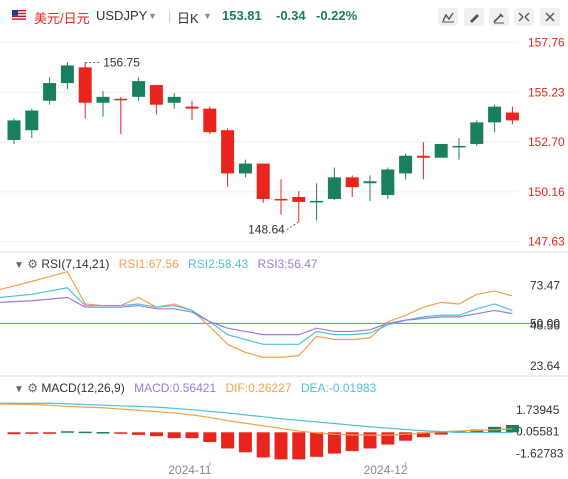 The height and width of the screenshot is (479, 568). What do you see at coordinates (524, 17) in the screenshot?
I see `fullscreen-icon` at bounding box center [524, 17].